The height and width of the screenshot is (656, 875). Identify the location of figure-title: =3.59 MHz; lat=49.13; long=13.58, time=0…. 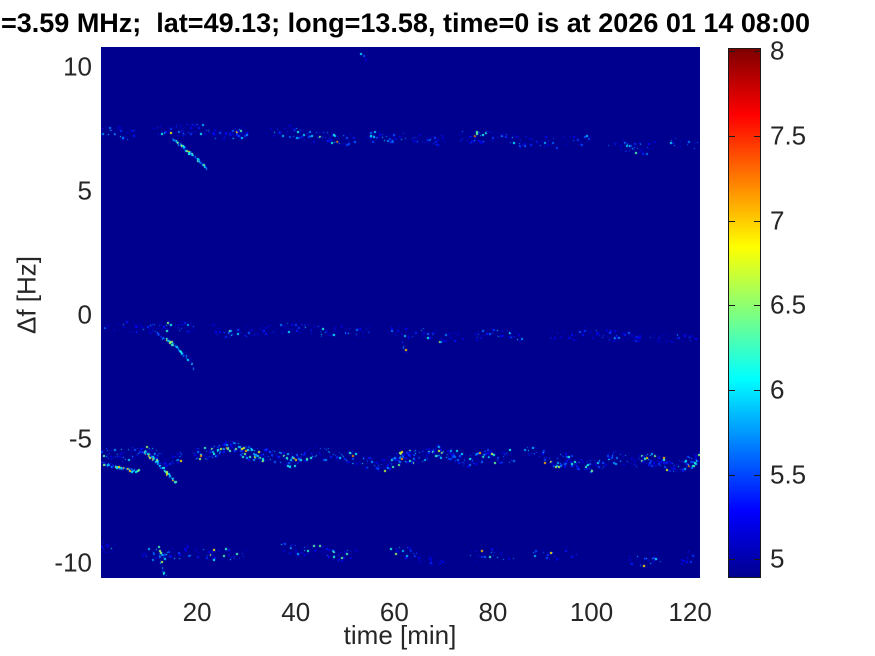
(405, 23).